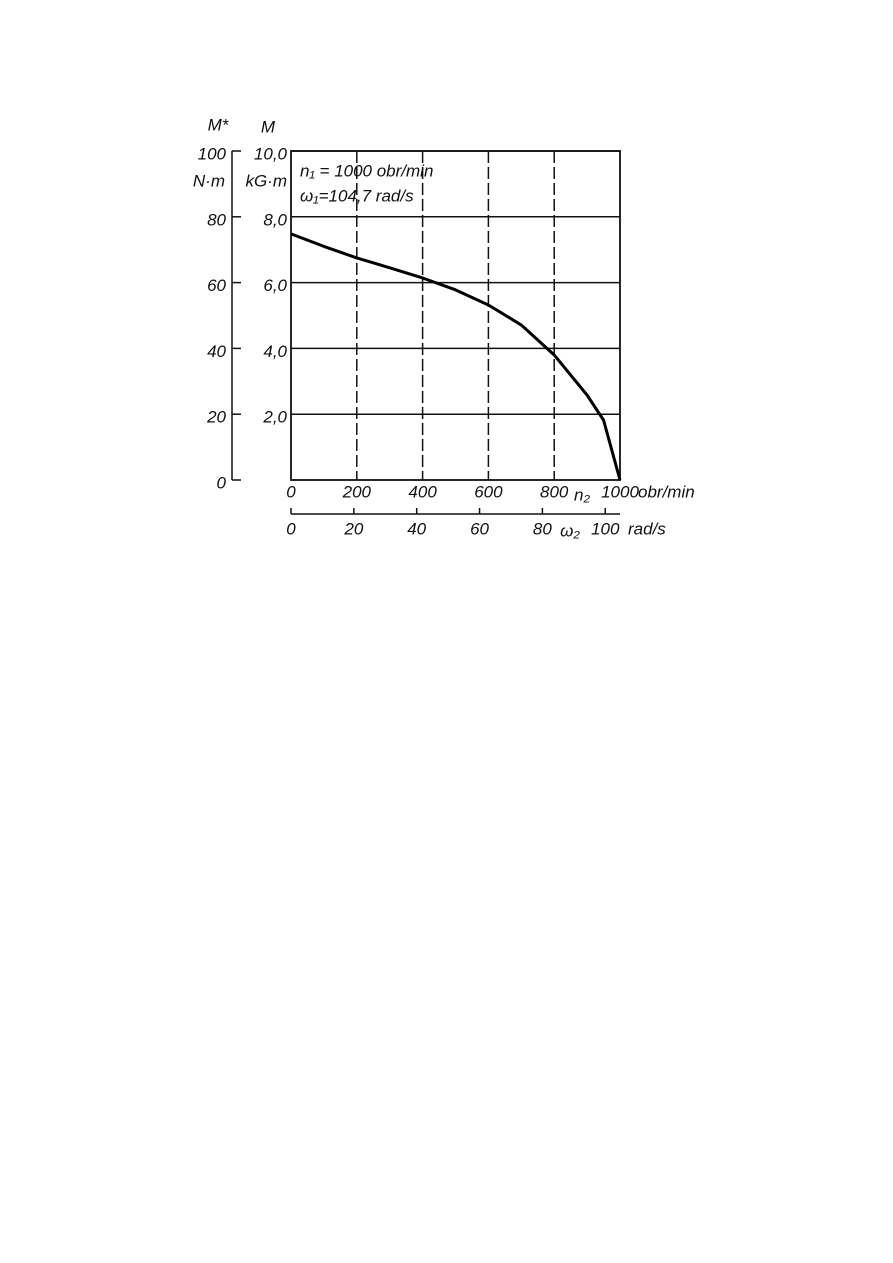 The width and height of the screenshot is (893, 1263). What do you see at coordinates (416, 528) in the screenshot?
I see `x2-tick-label: 40` at bounding box center [416, 528].